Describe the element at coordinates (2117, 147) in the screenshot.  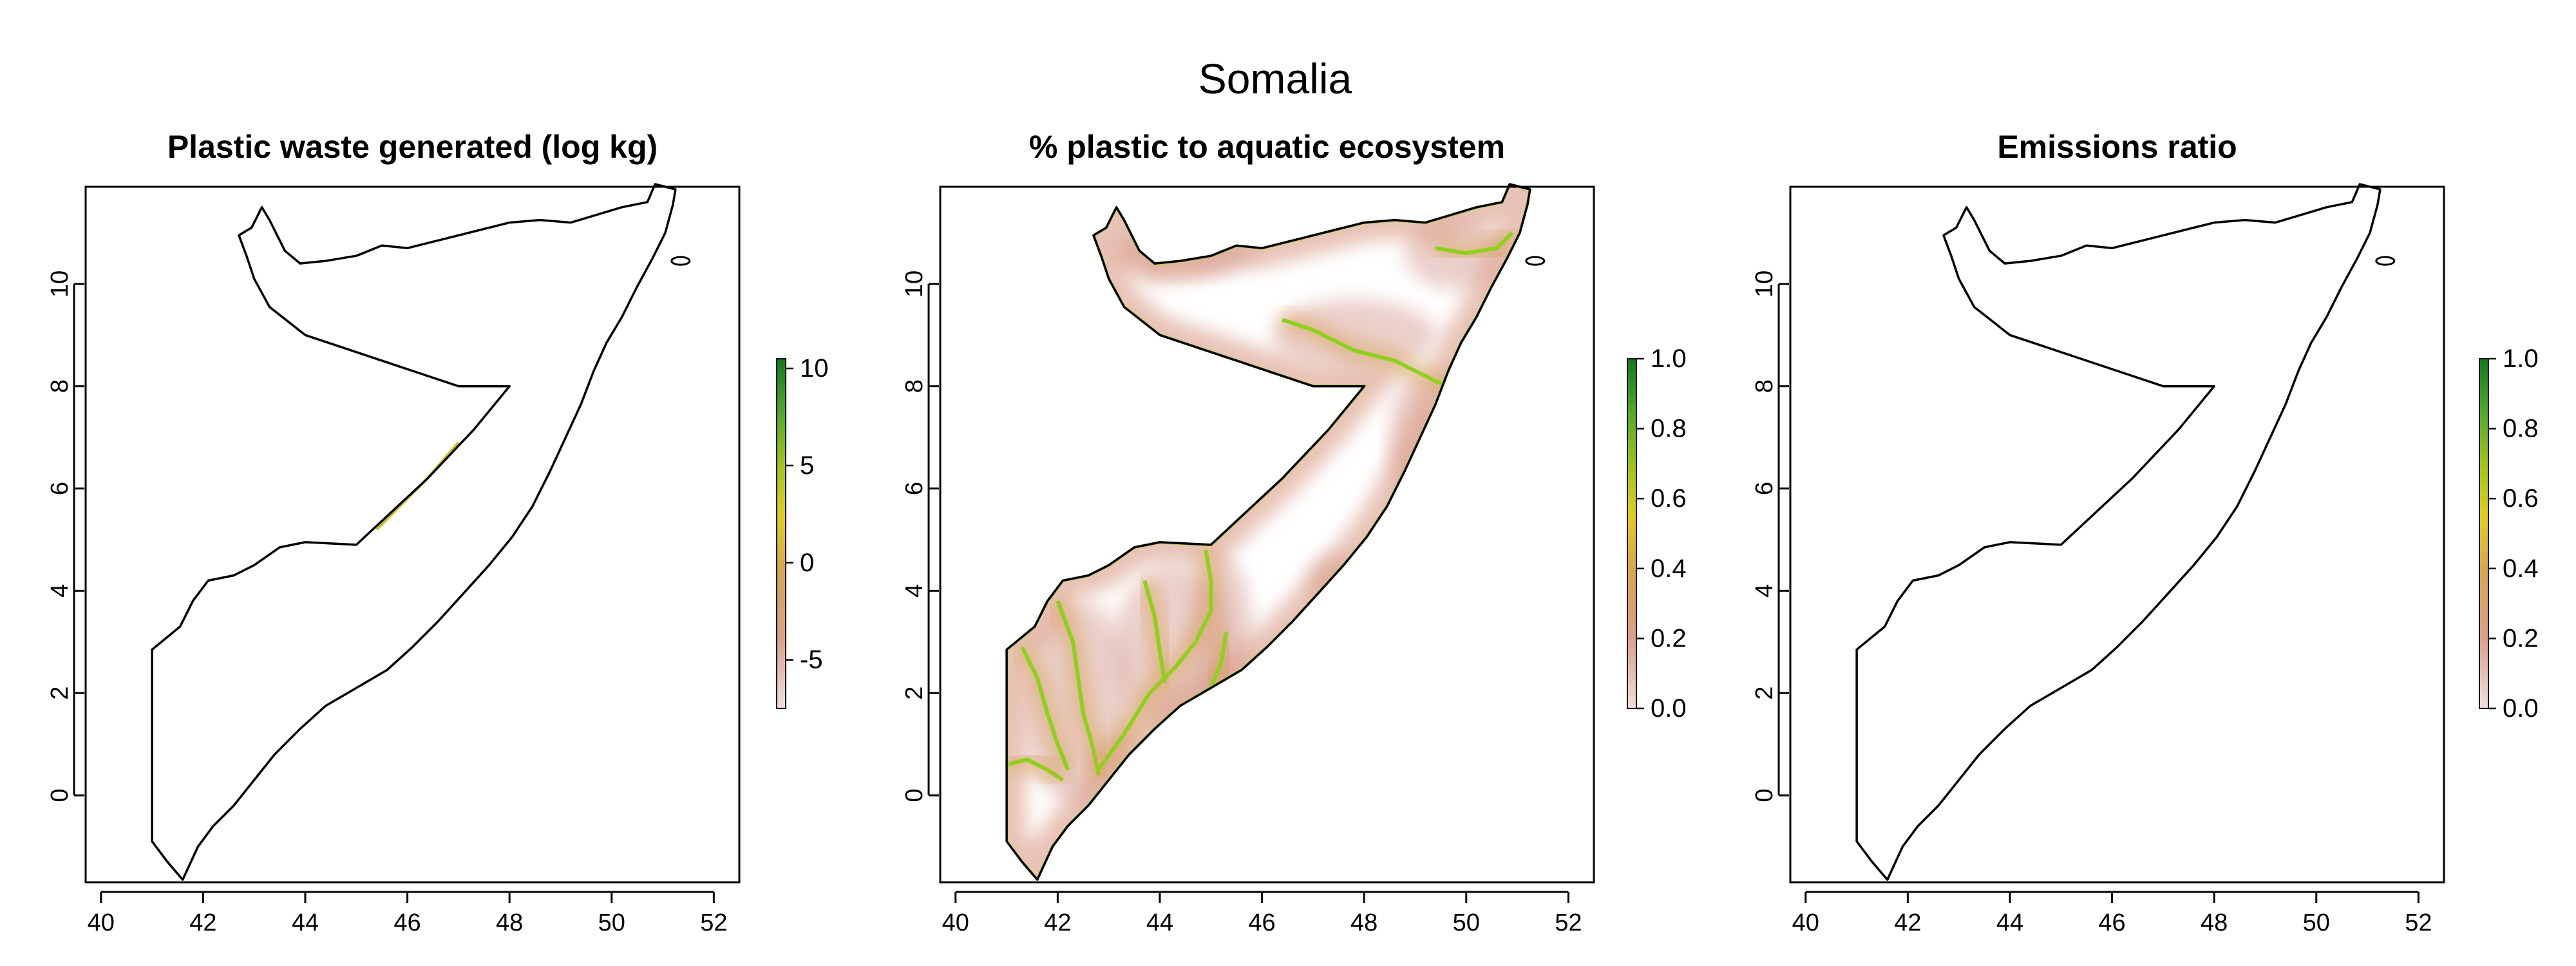
I see `panel-title: Emissions ratio` at that location.